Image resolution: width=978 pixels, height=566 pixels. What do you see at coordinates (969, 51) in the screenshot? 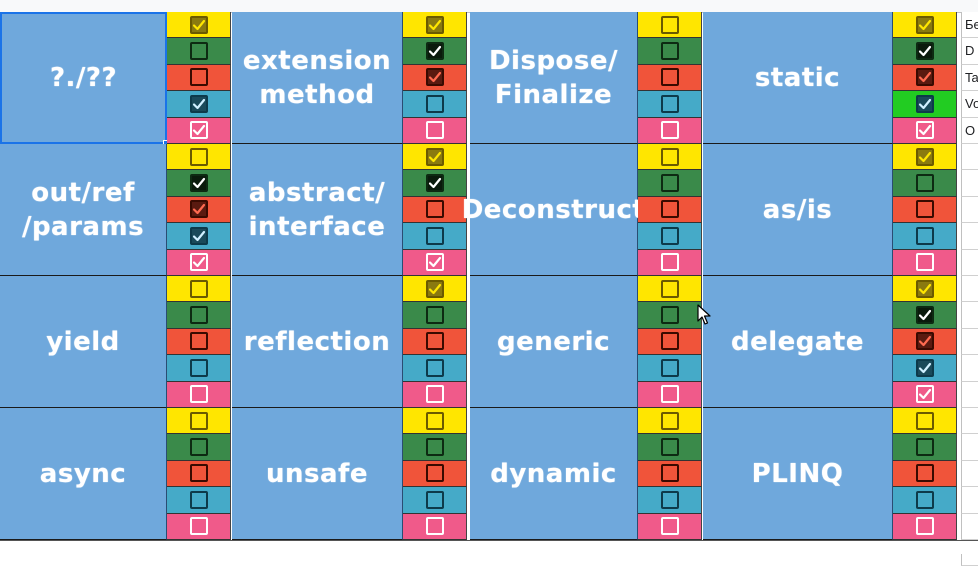
I see `side-column-cell: D` at bounding box center [969, 51].